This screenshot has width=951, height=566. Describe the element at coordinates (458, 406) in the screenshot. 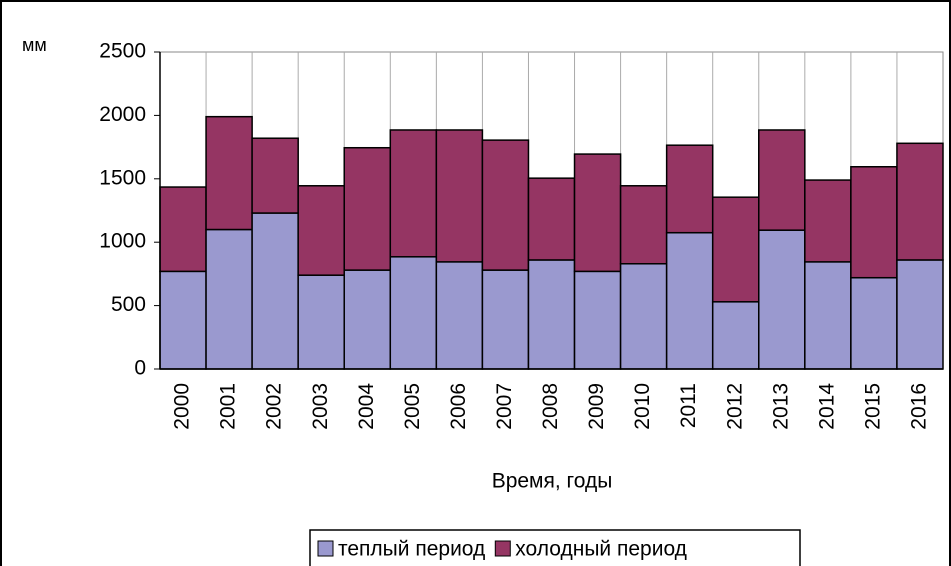

I see `x-tick-label: 2006` at that location.